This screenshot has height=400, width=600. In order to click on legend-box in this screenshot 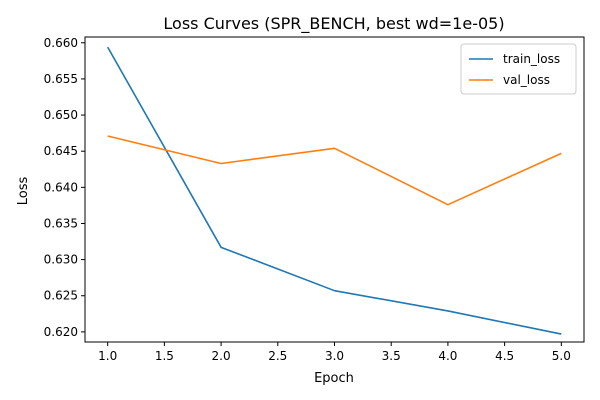, I will do `click(518, 69)`.